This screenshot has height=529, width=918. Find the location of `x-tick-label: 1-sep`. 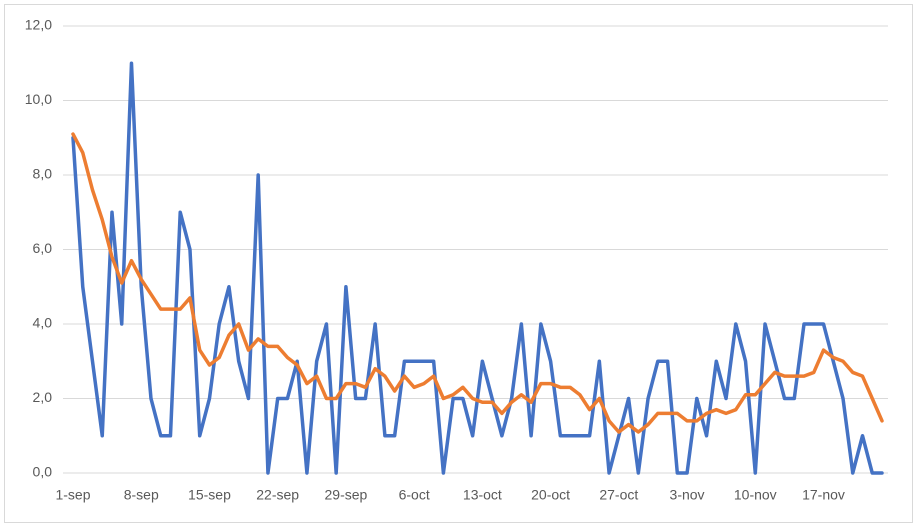

x-tick-label: 1-sep is located at coordinates (72, 495).